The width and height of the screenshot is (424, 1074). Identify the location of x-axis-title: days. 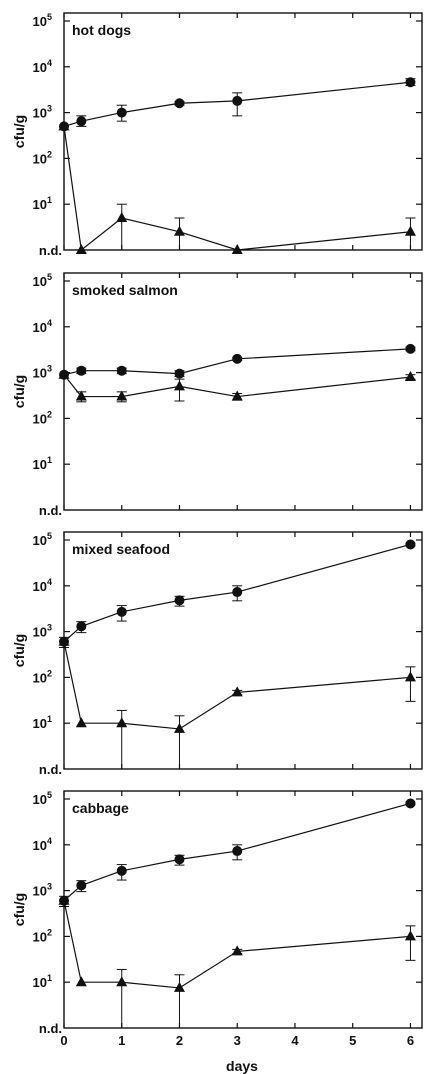
(242, 1066).